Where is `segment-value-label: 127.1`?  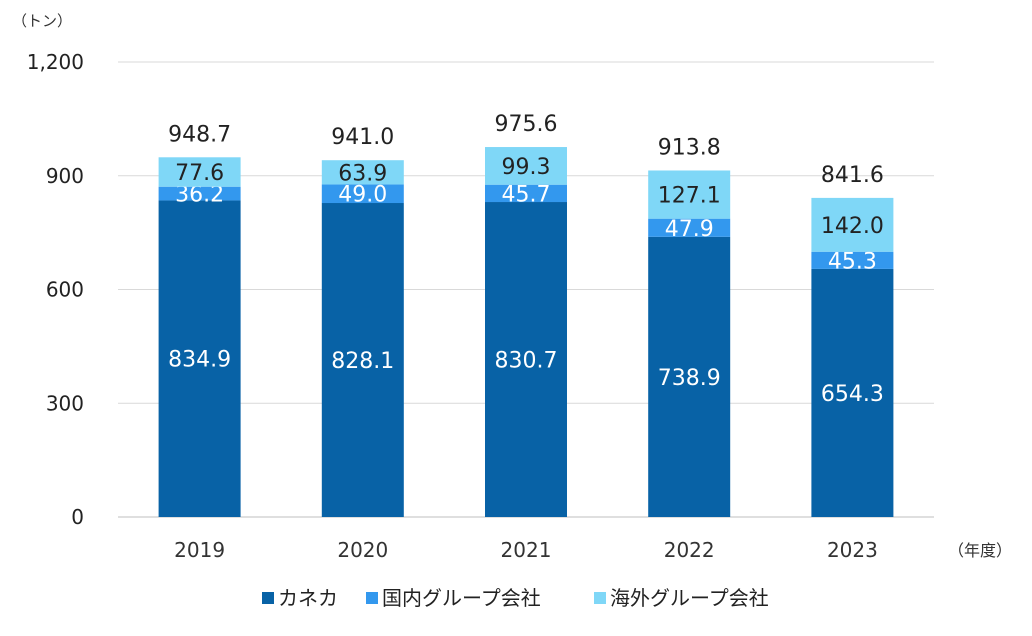
segment-value-label: 127.1 is located at coordinates (689, 196).